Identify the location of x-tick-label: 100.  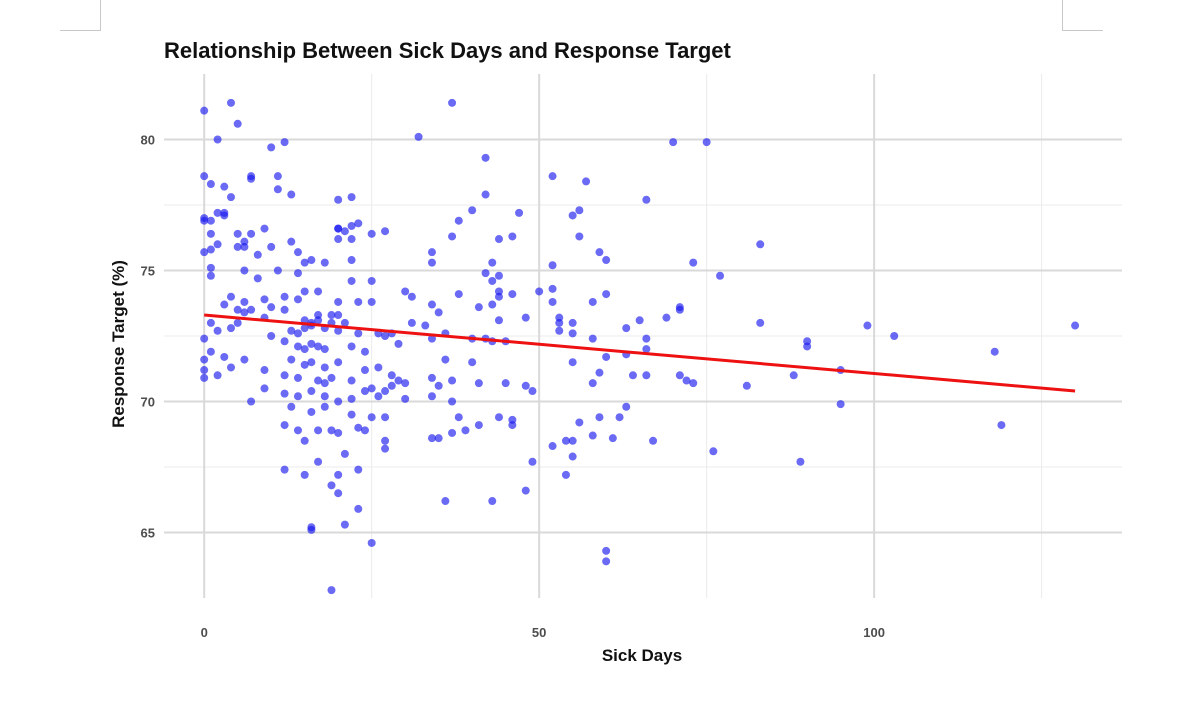
(874, 632).